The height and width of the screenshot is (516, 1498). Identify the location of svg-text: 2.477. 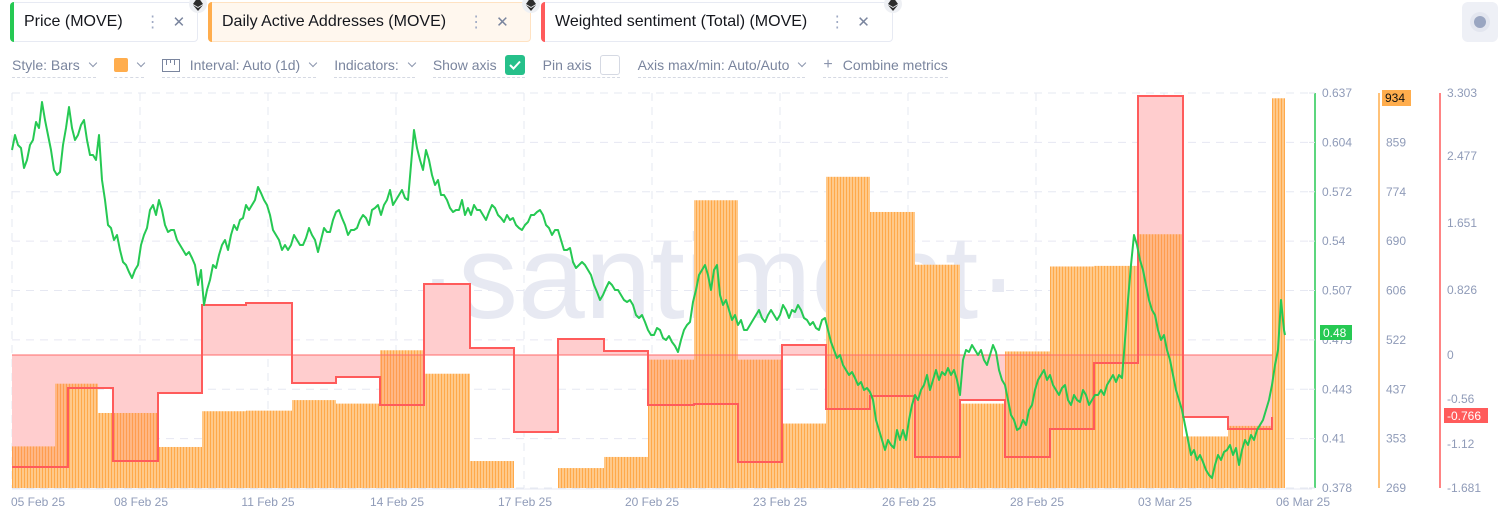
(1462, 156).